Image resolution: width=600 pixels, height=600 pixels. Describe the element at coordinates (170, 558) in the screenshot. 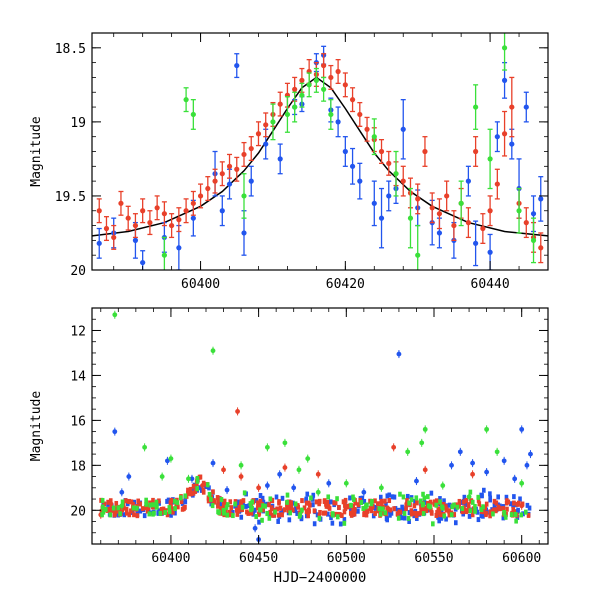

I see `x-tick-label: 60400` at that location.